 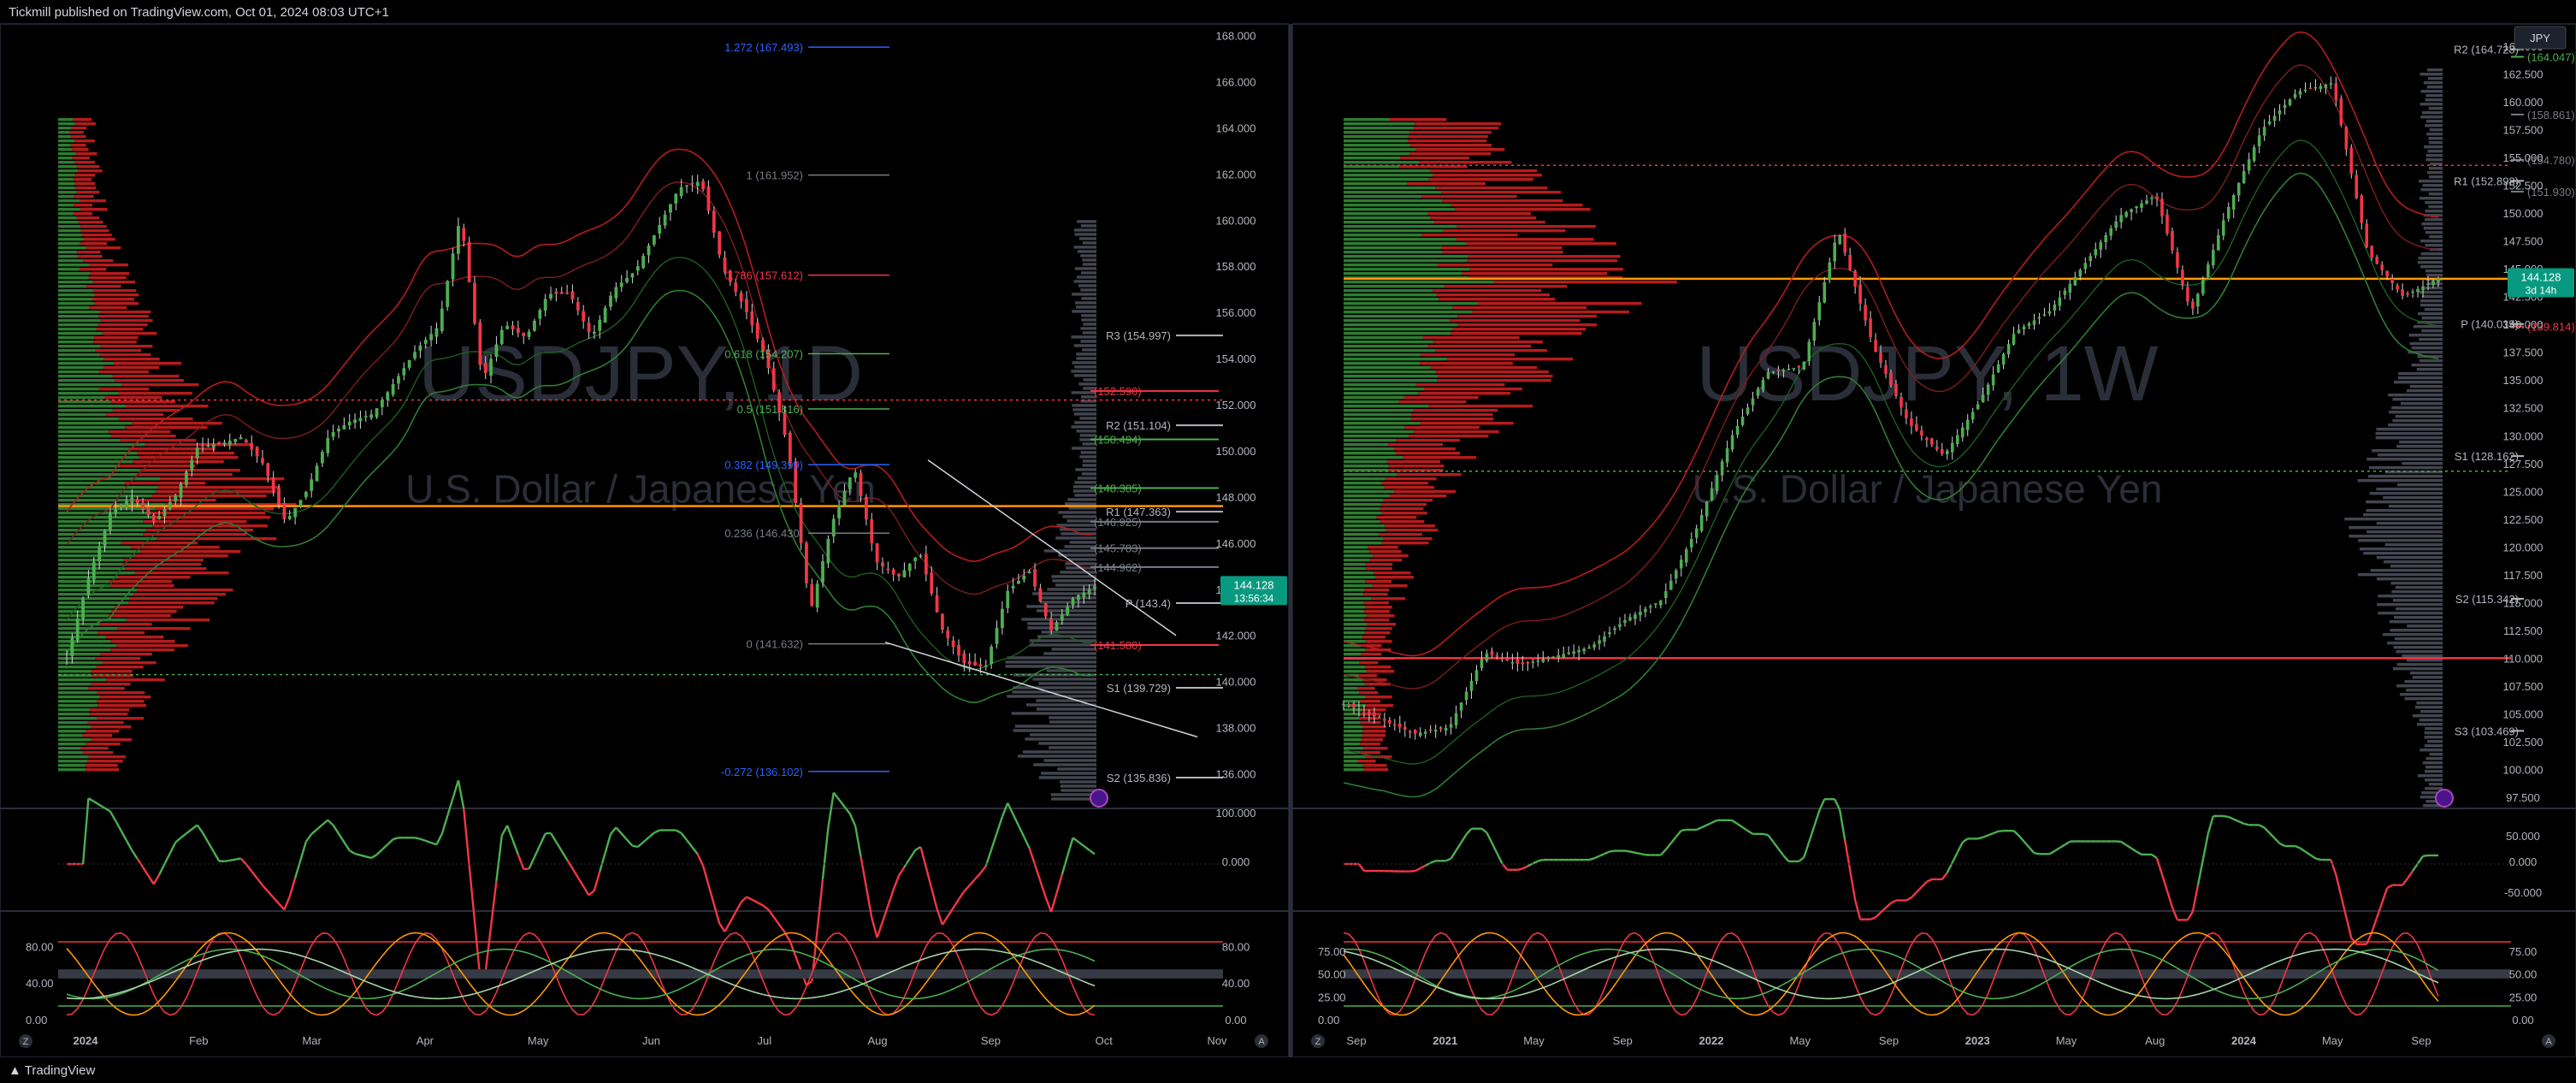 What do you see at coordinates (2548, 1042) in the screenshot?
I see `auto-scale-icon: A` at bounding box center [2548, 1042].